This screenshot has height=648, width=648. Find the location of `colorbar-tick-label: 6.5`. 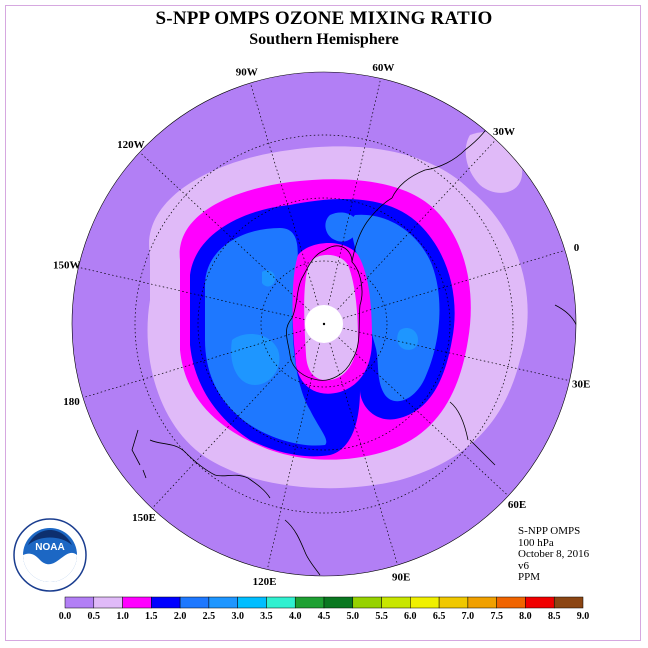

colorbar-tick-label: 6.5 is located at coordinates (439, 616).